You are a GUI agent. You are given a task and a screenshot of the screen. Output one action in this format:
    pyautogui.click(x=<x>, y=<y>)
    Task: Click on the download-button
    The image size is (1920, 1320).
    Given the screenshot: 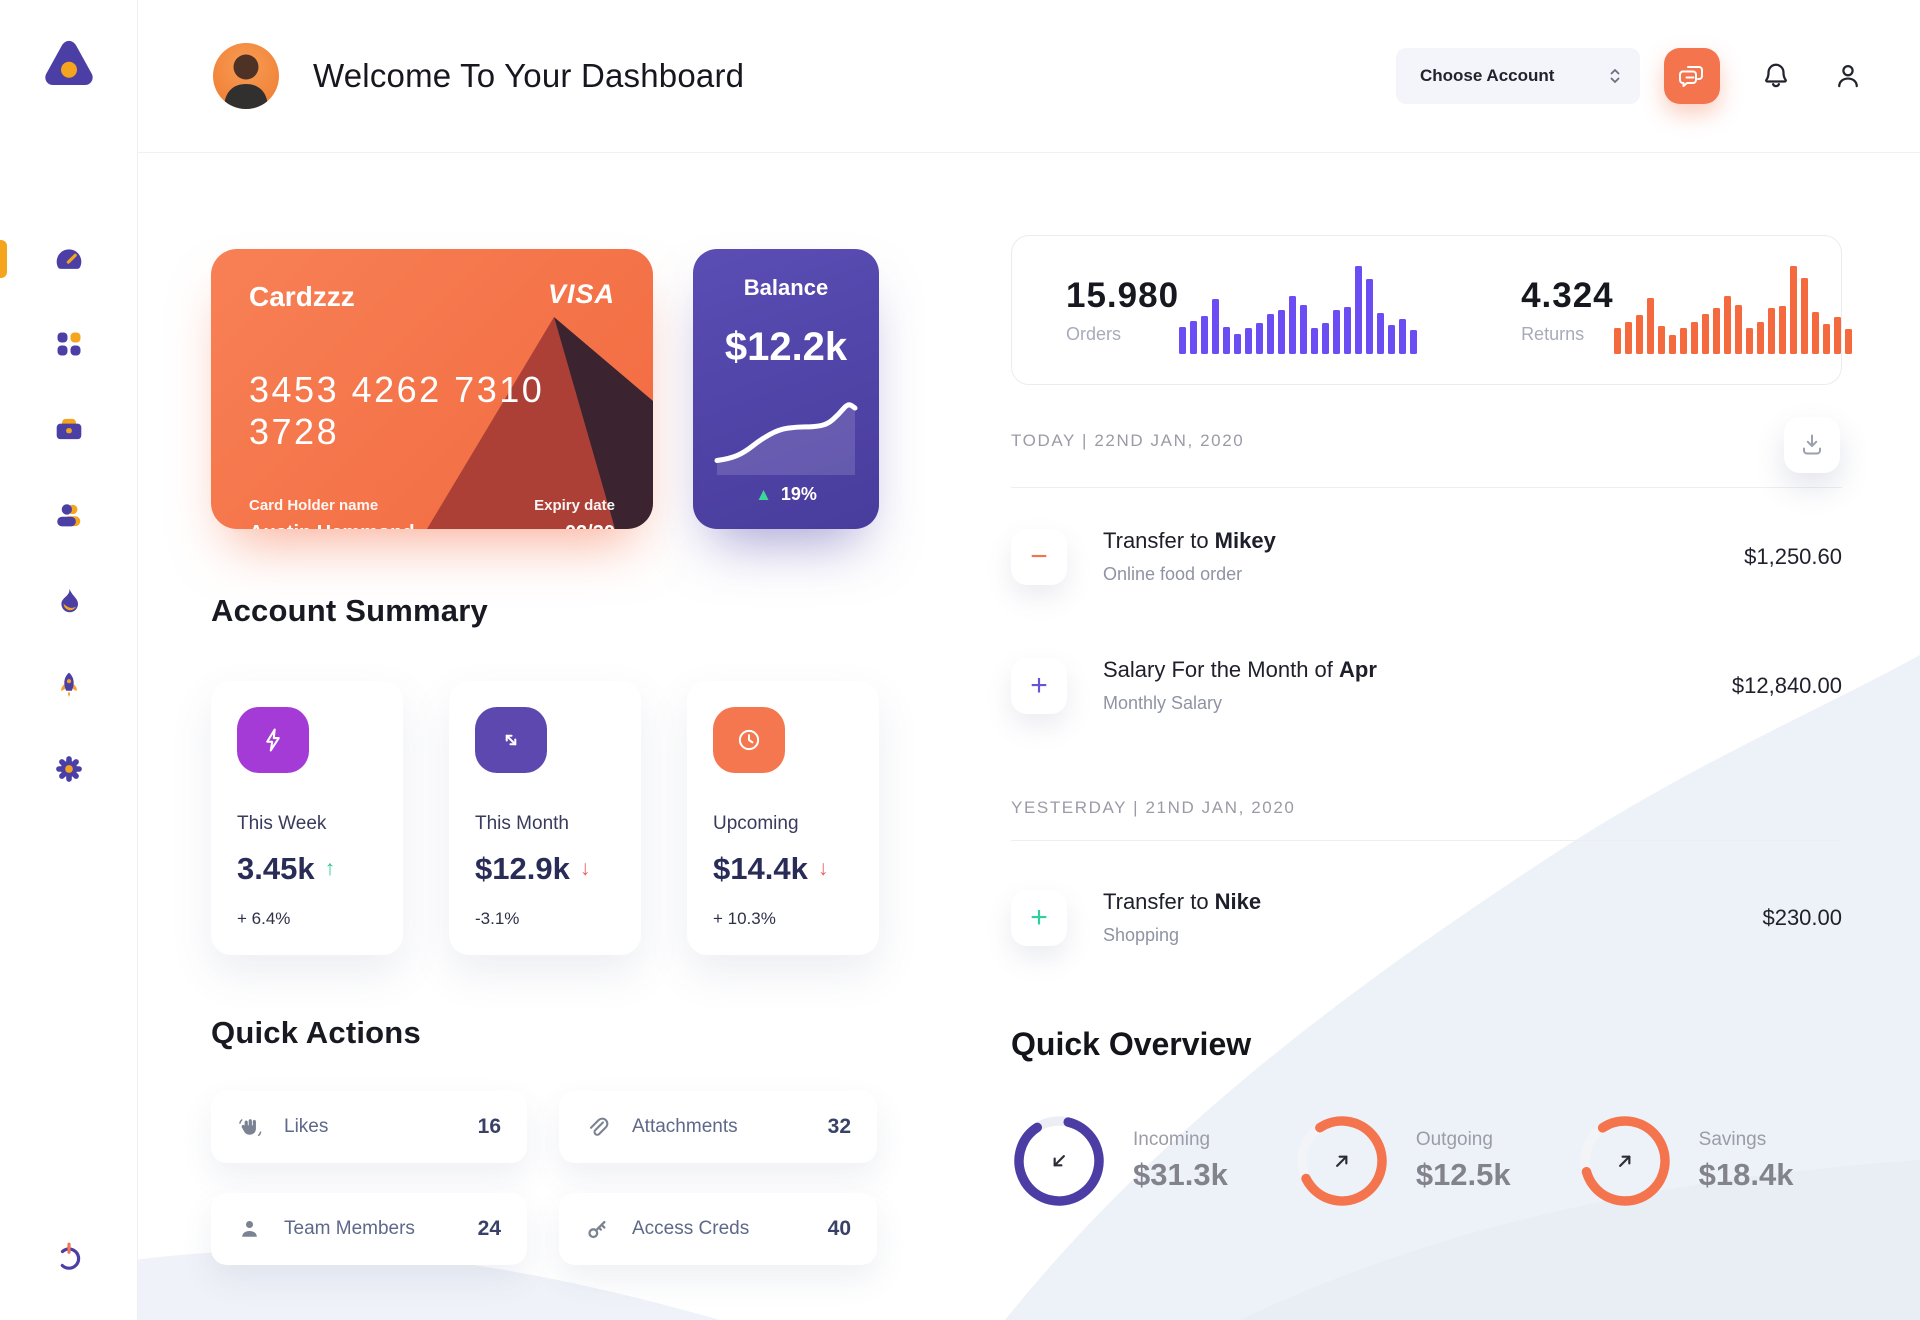 What is the action you would take?
    pyautogui.click(x=1812, y=445)
    